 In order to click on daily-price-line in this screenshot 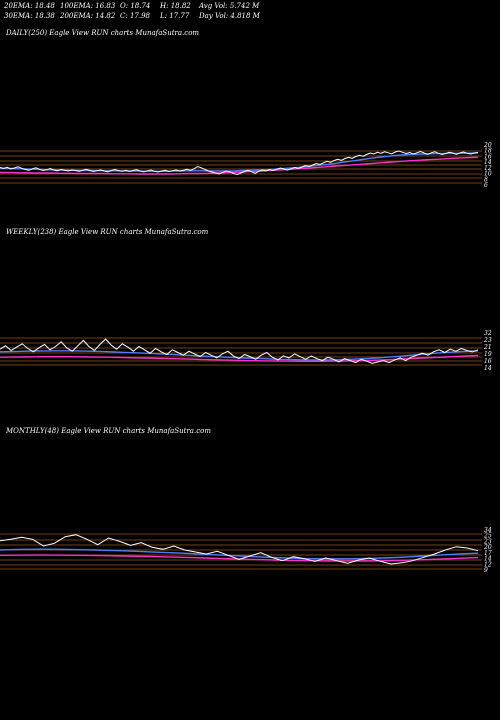, I will do `click(239, 163)`.